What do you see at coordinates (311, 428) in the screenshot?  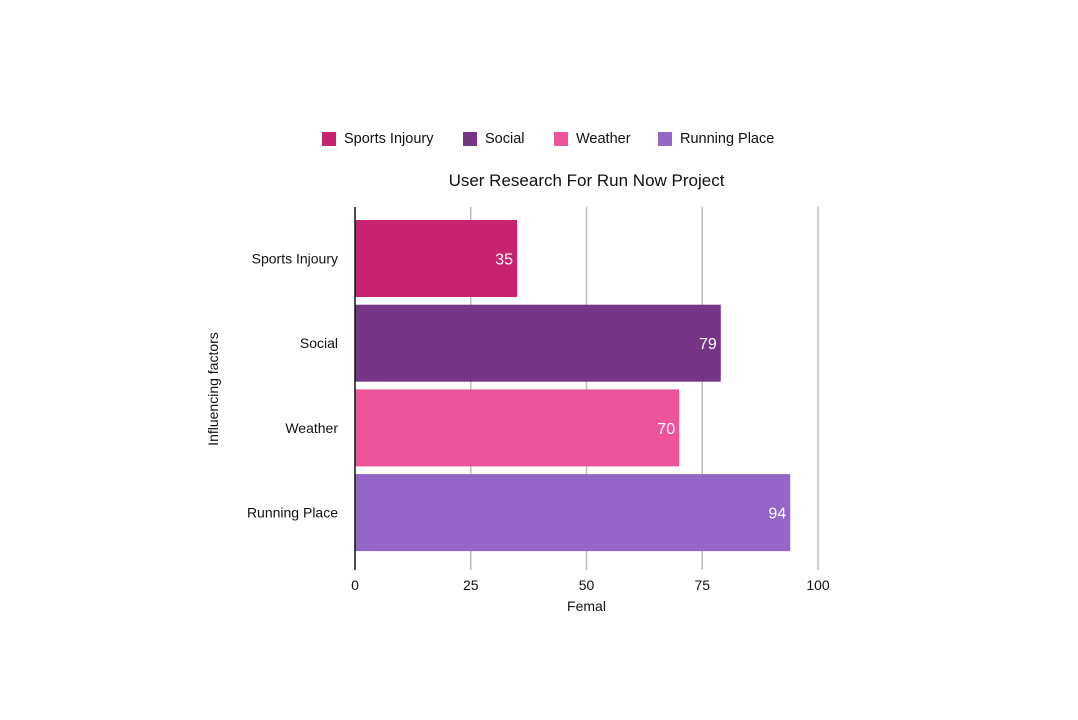 I see `category-label-2: Weather` at bounding box center [311, 428].